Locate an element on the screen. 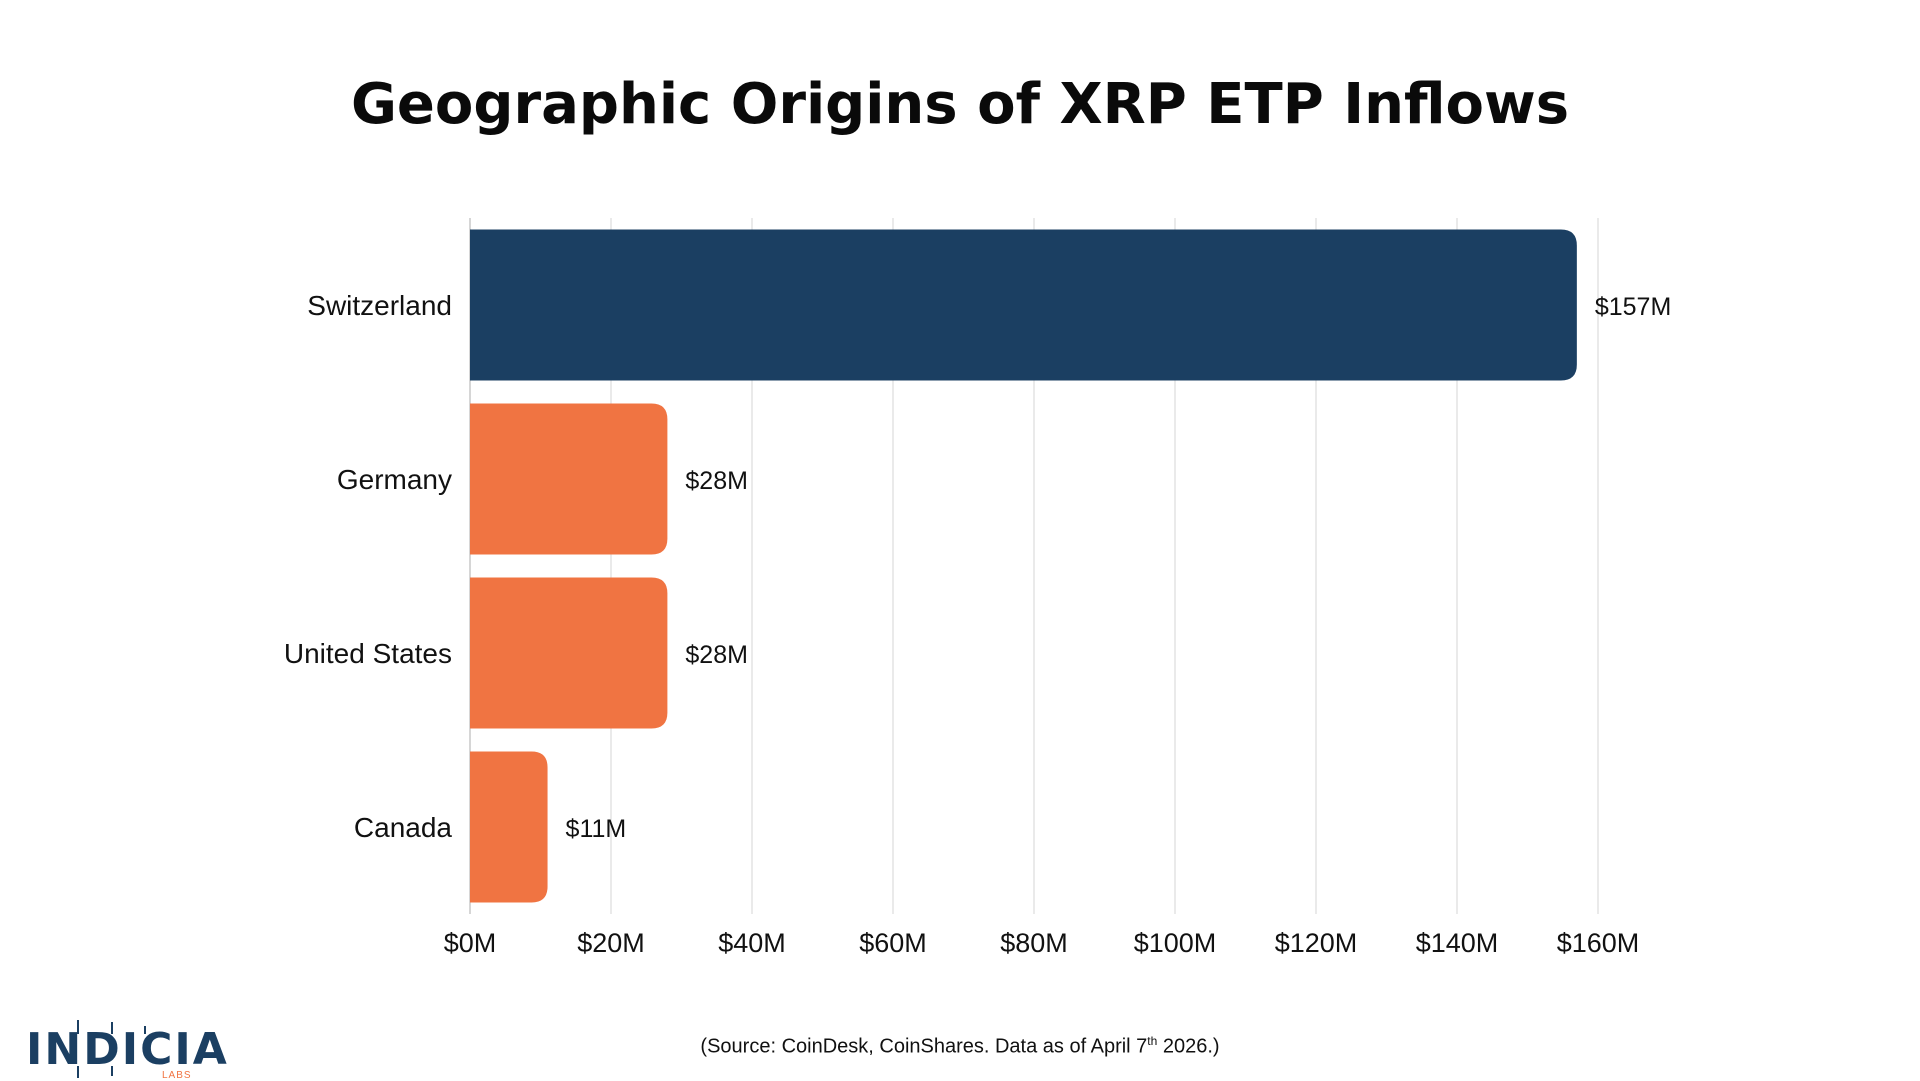 This screenshot has height=1081, width=1920. logo-wordmark: INDICIA is located at coordinates (127, 1049).